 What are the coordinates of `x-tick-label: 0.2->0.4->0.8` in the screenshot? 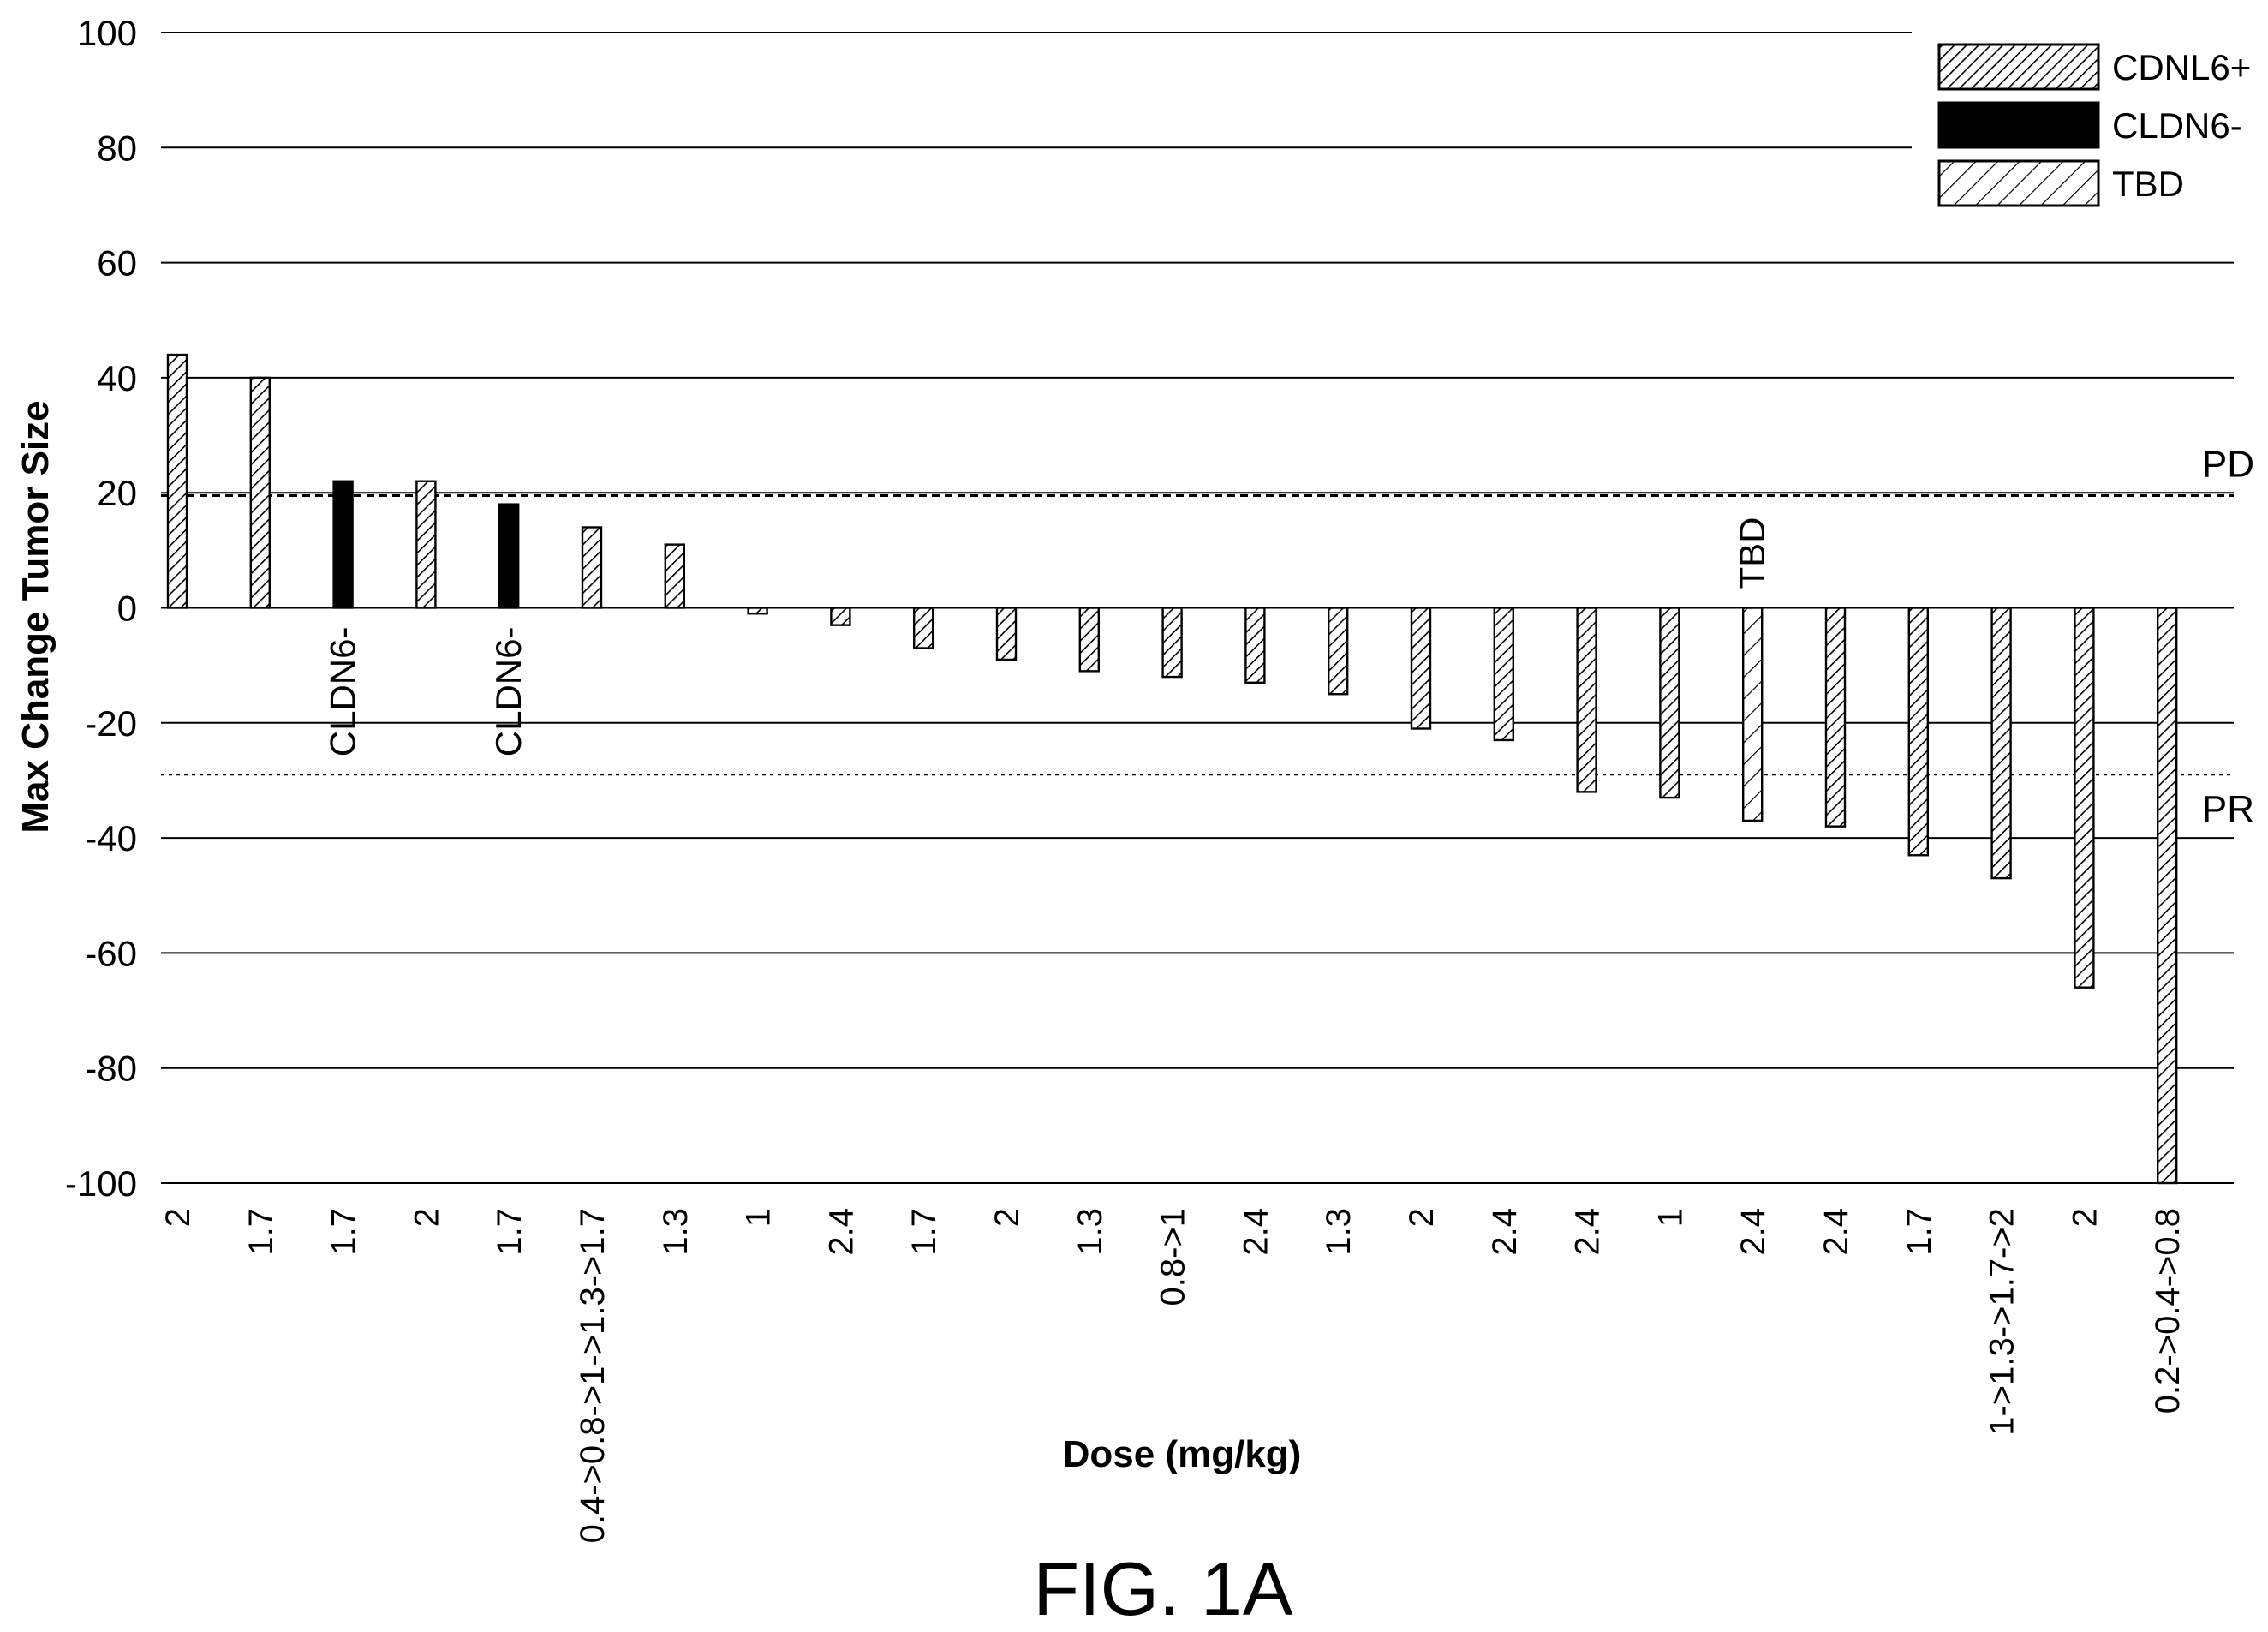 It's located at (2168, 1311).